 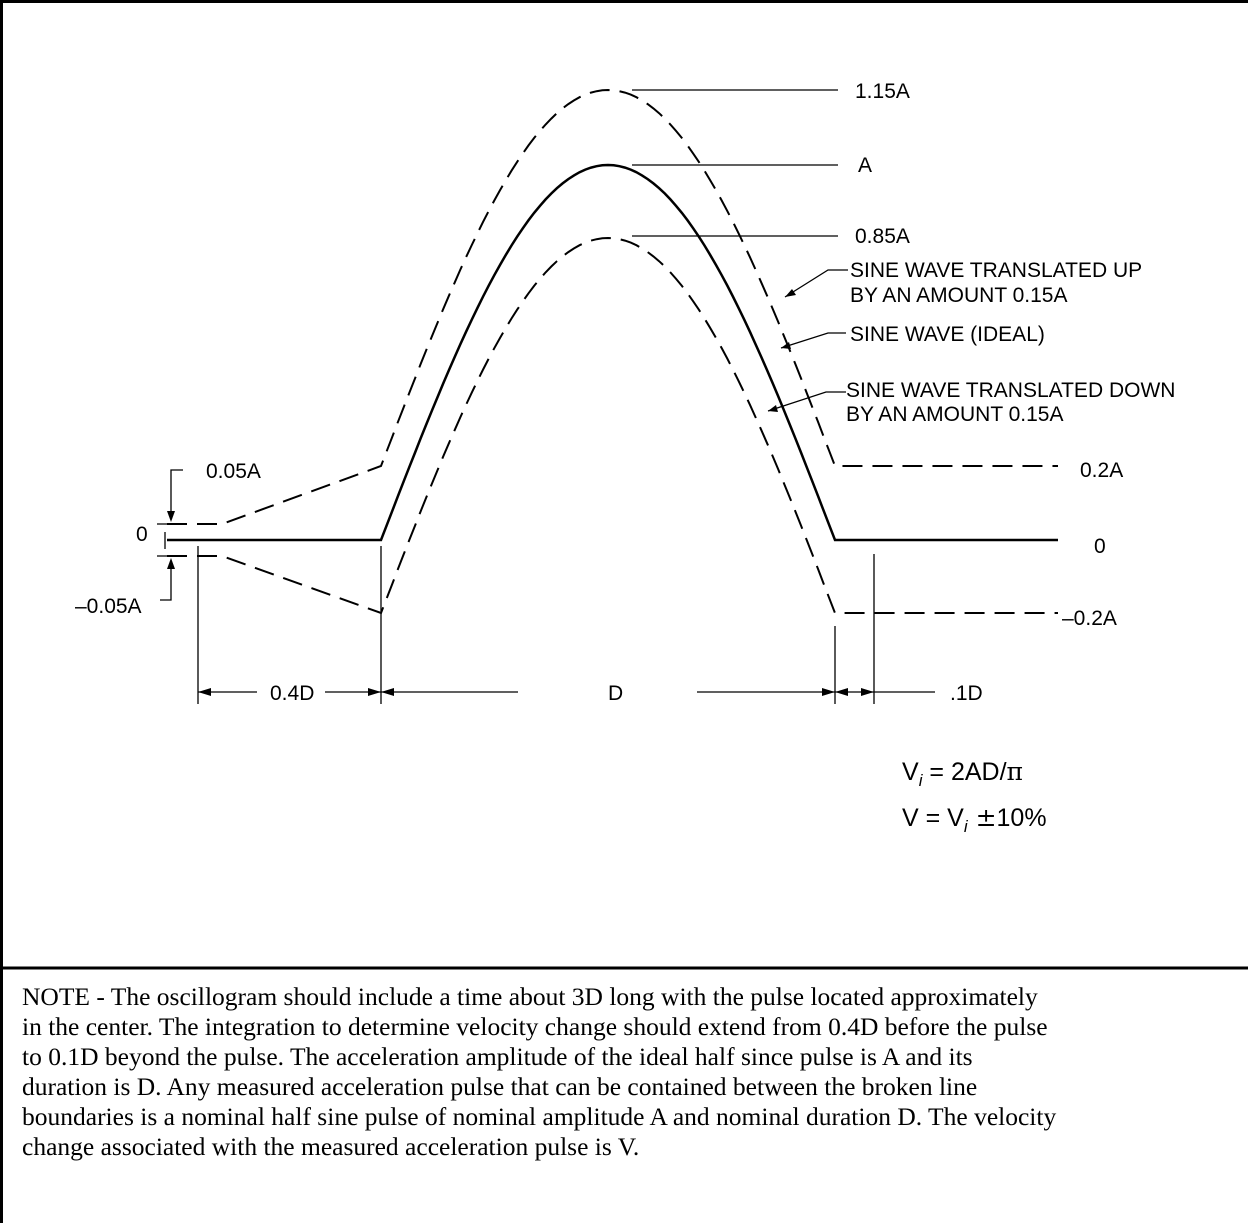 What do you see at coordinates (959, 295) in the screenshot?
I see `label-sine-up-line2: BY AN AMOUNT 0.15A` at bounding box center [959, 295].